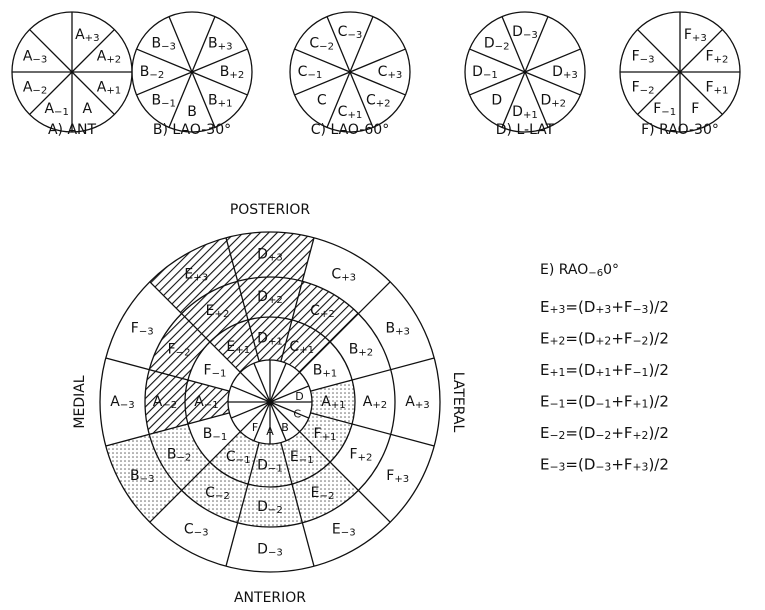 The image size is (765, 610). Describe the element at coordinates (163, 44) in the screenshot. I see `view-label: B−3` at that location.